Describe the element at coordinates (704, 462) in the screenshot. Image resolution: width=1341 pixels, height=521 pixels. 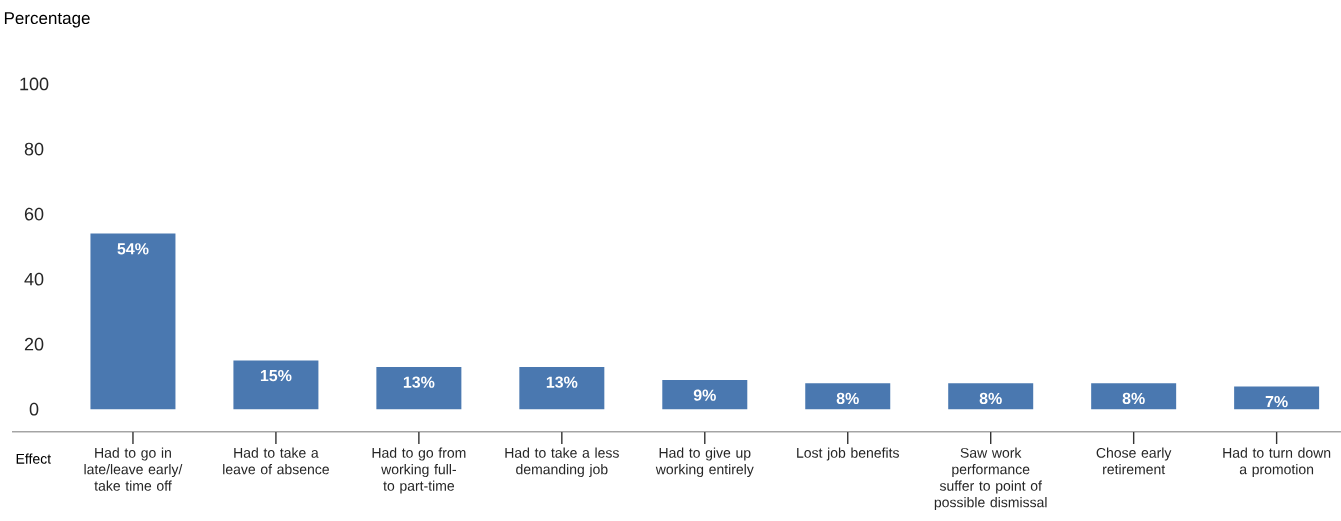
I see `x-tick-label: Had to give up working entirely` at that location.